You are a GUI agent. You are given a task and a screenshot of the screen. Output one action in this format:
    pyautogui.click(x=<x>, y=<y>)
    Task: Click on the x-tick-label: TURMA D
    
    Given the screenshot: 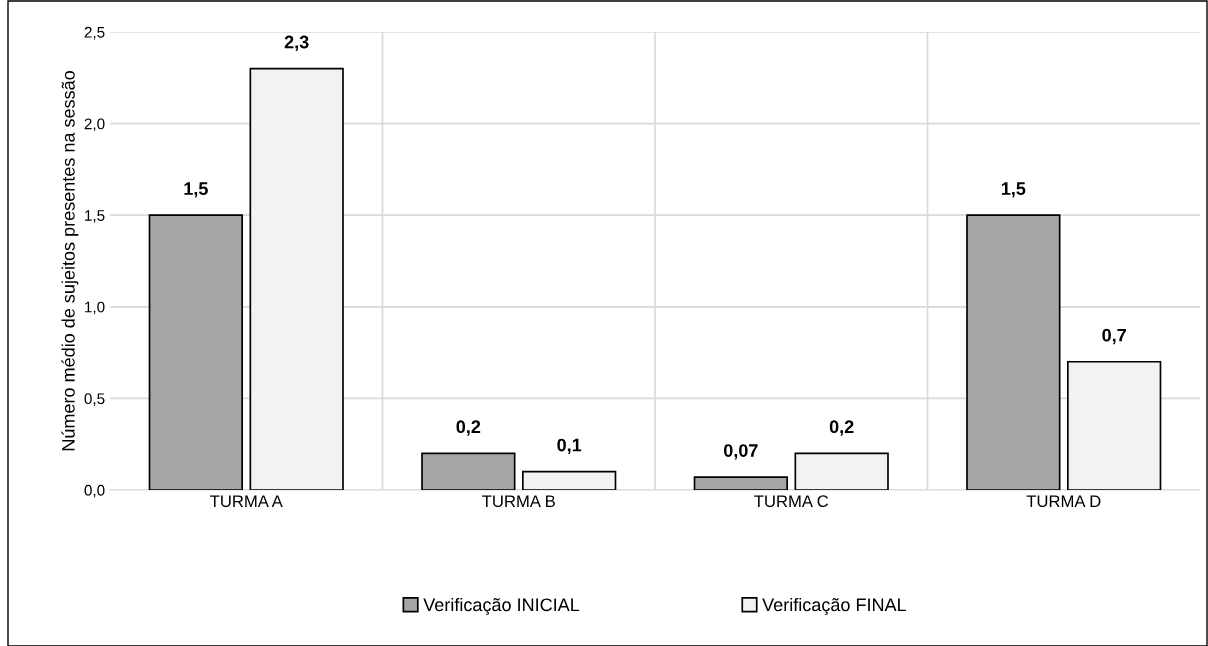 What is the action you would take?
    pyautogui.click(x=1063, y=501)
    